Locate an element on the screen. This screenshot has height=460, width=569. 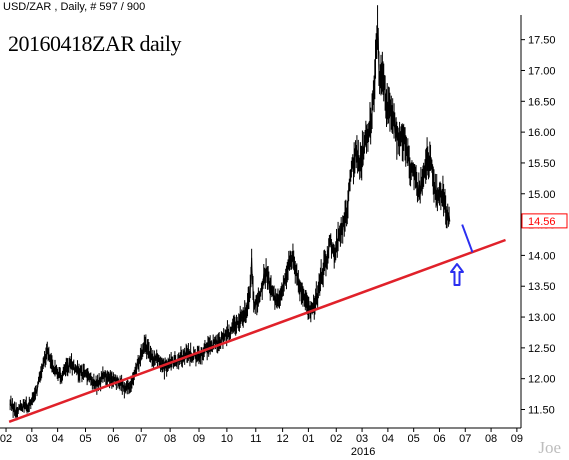
y-tick-label: 12.00 is located at coordinates (542, 380).